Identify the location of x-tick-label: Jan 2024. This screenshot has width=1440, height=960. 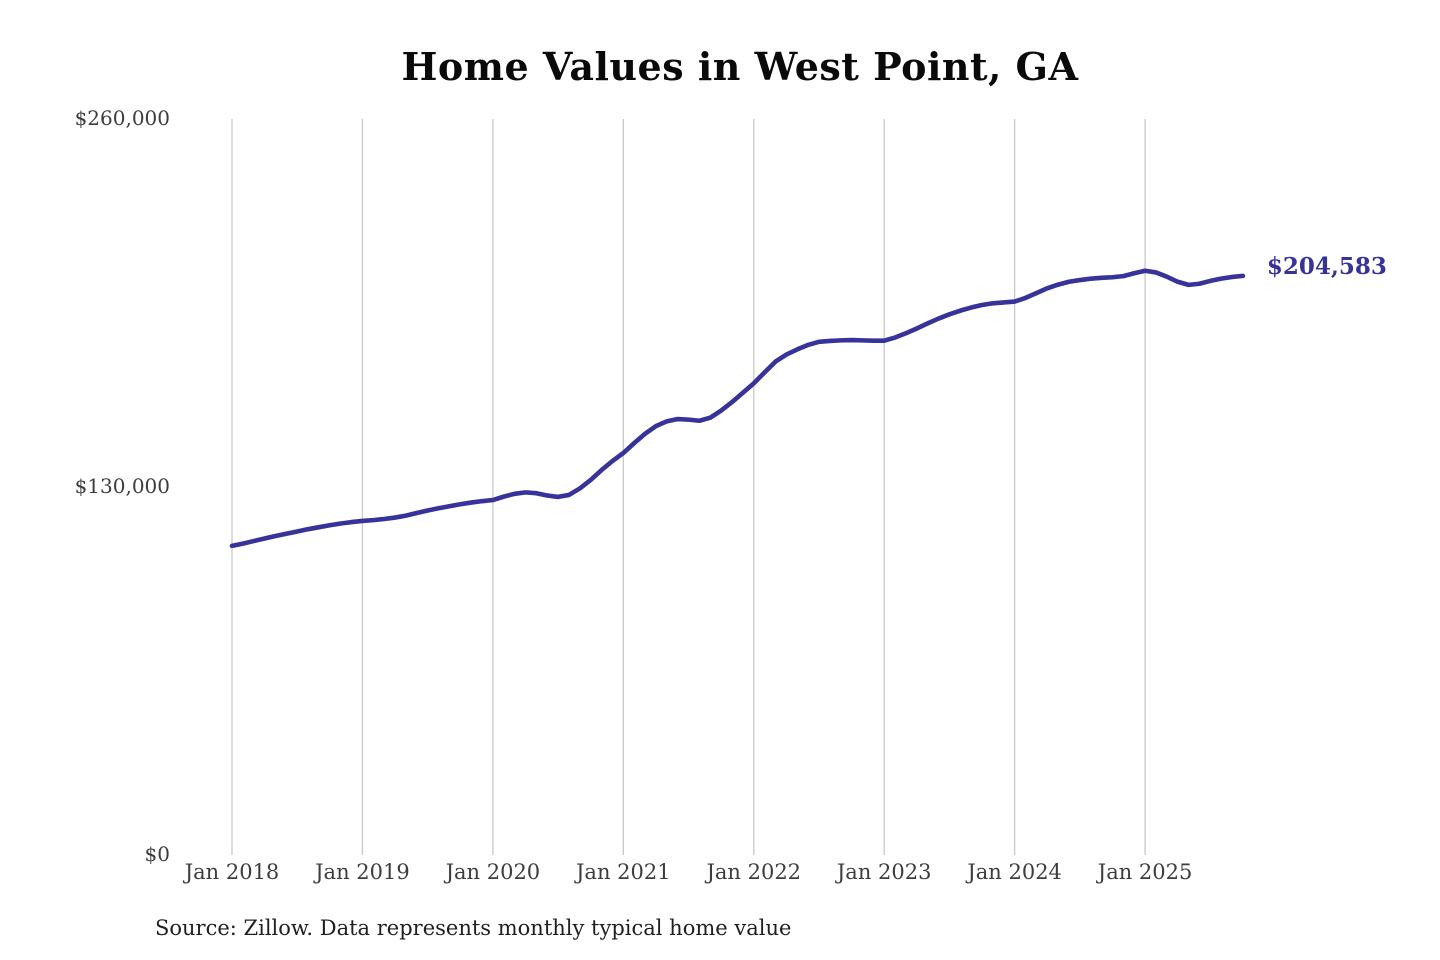
(1014, 872).